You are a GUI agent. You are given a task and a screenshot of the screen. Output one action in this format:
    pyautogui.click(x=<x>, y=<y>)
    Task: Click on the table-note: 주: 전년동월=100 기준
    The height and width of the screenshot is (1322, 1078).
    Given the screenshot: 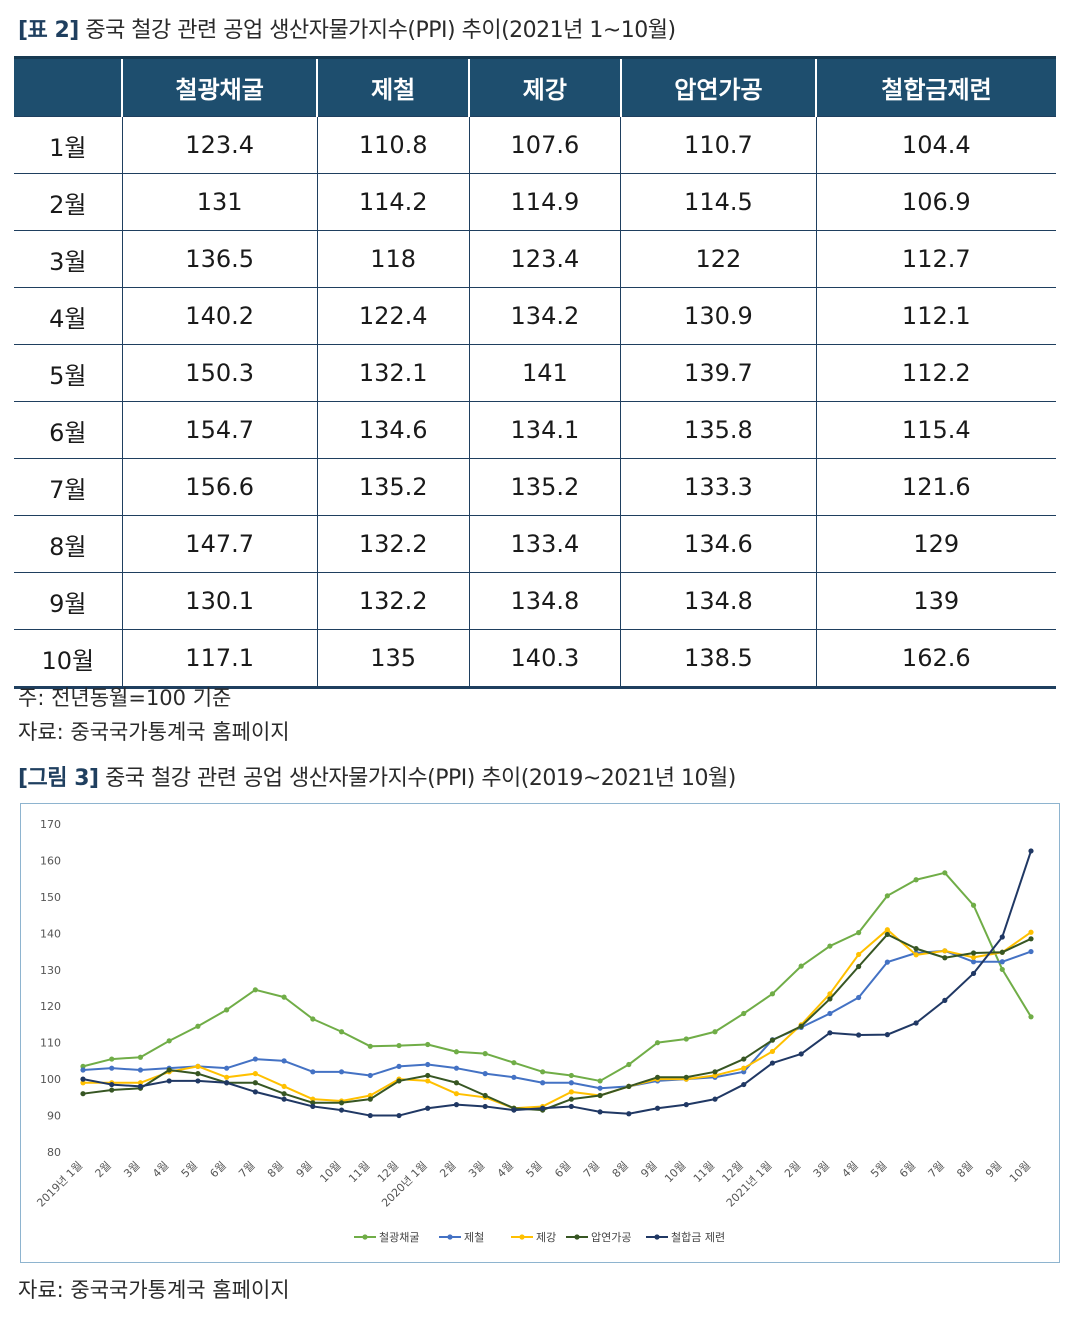 What is the action you would take?
    pyautogui.click(x=125, y=698)
    